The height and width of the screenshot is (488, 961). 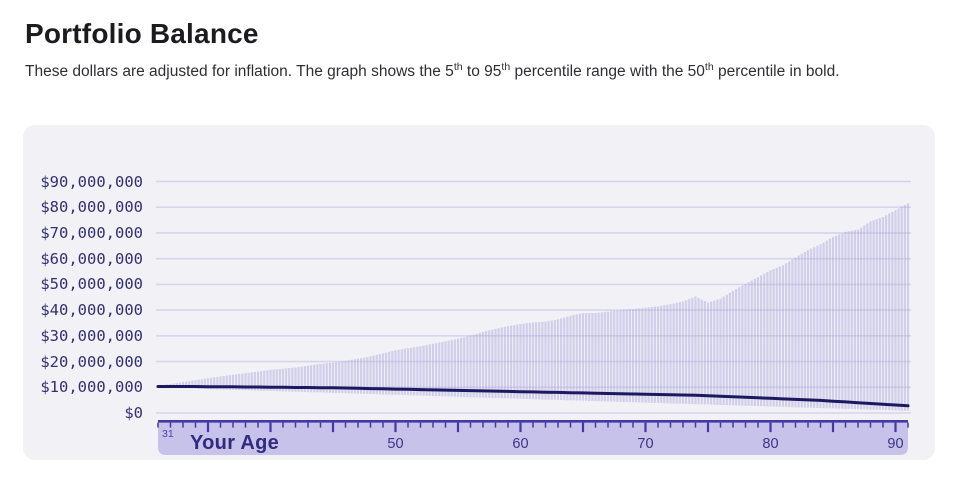 I want to click on x-axis-tick-label: 80, so click(x=770, y=444).